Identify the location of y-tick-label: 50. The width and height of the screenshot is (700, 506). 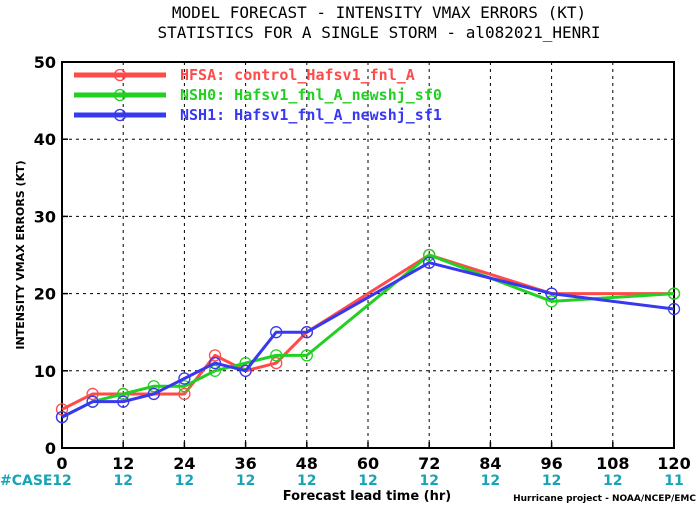
(45, 62).